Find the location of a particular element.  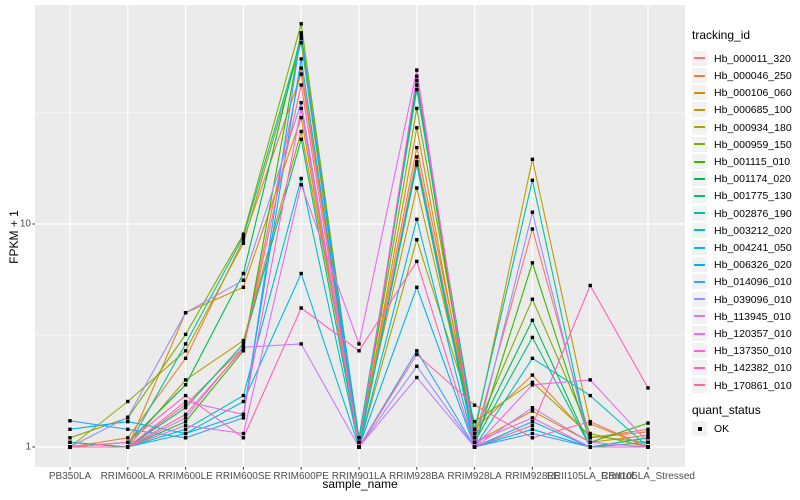

legend-entry-label: Hb_120357_010 is located at coordinates (753, 334).